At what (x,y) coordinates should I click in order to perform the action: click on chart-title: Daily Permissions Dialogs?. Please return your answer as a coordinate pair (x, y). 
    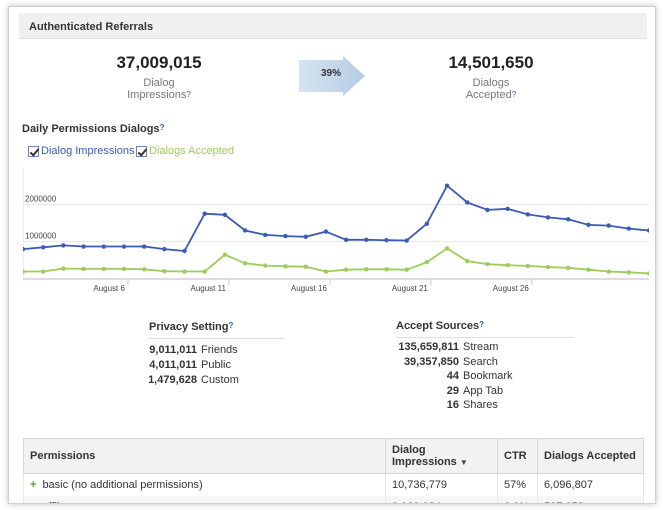
    Looking at the image, I should click on (93, 129).